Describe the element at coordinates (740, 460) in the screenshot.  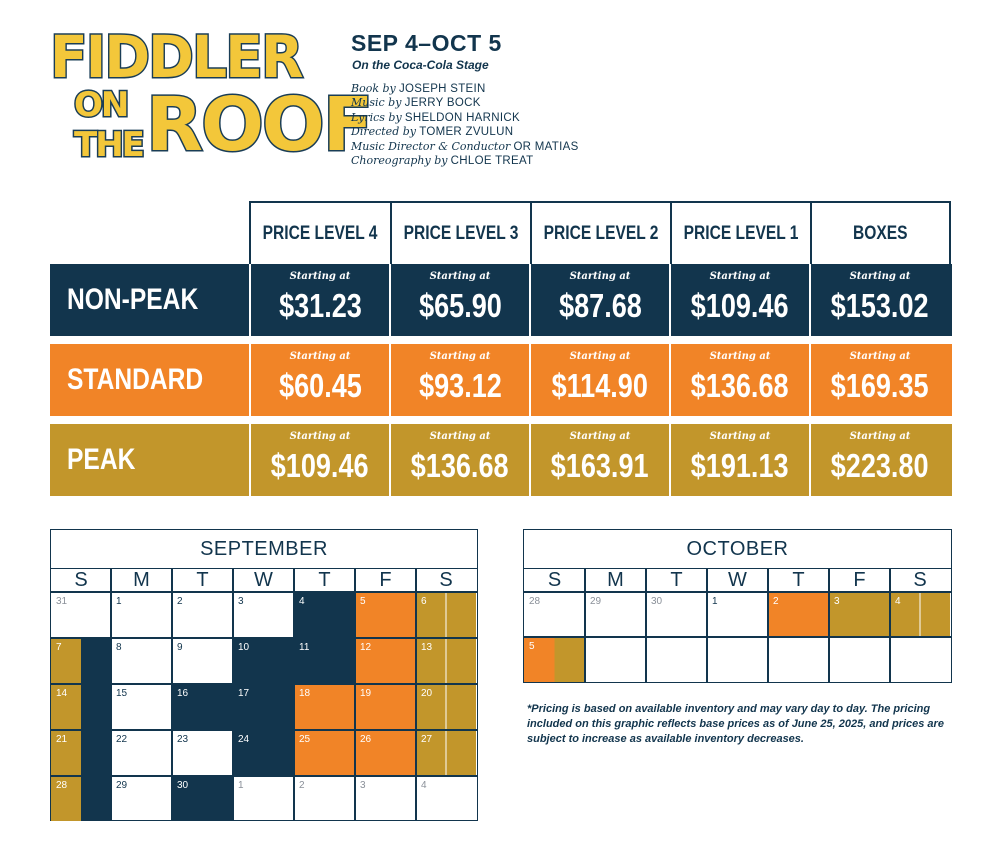
I see `price-cell: Starting at $191.13` at that location.